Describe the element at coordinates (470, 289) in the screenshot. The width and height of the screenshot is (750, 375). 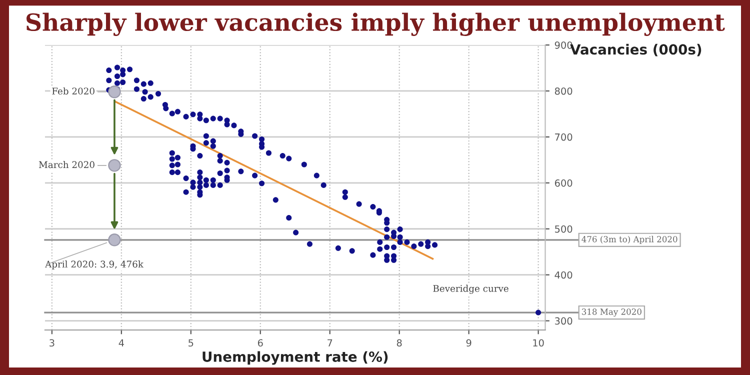
I see `annotation: Beveridge curve` at that location.